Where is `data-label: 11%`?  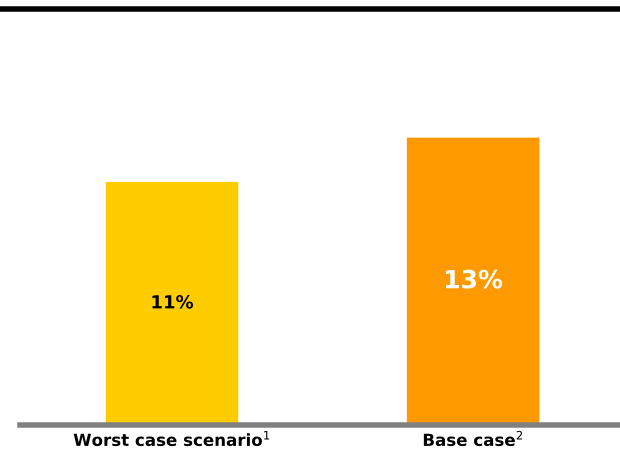 data-label: 11% is located at coordinates (173, 302).